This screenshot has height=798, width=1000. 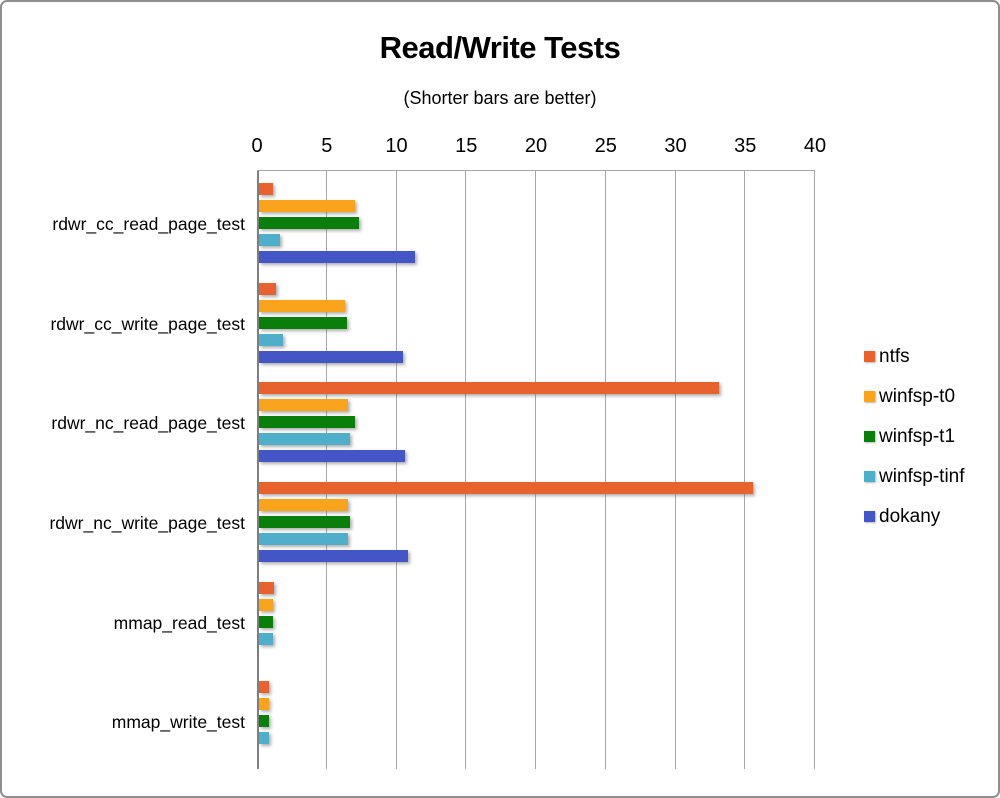 I want to click on legend-item-ntfs: ntfs, so click(x=914, y=357).